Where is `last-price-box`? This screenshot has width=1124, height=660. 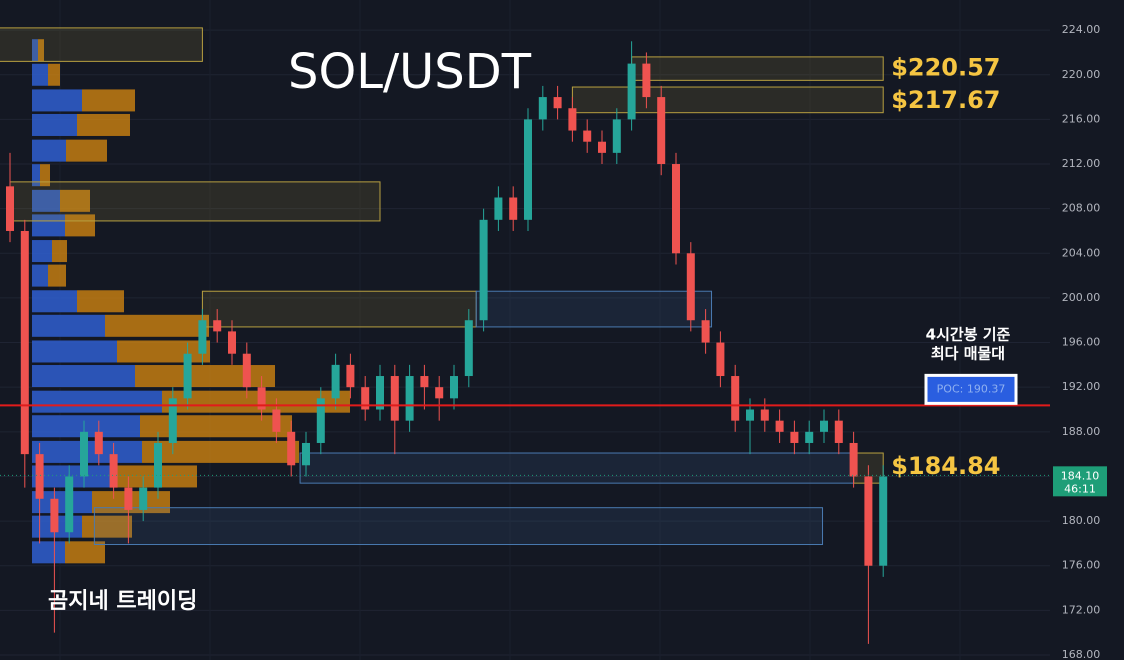 last-price-box is located at coordinates (1080, 481).